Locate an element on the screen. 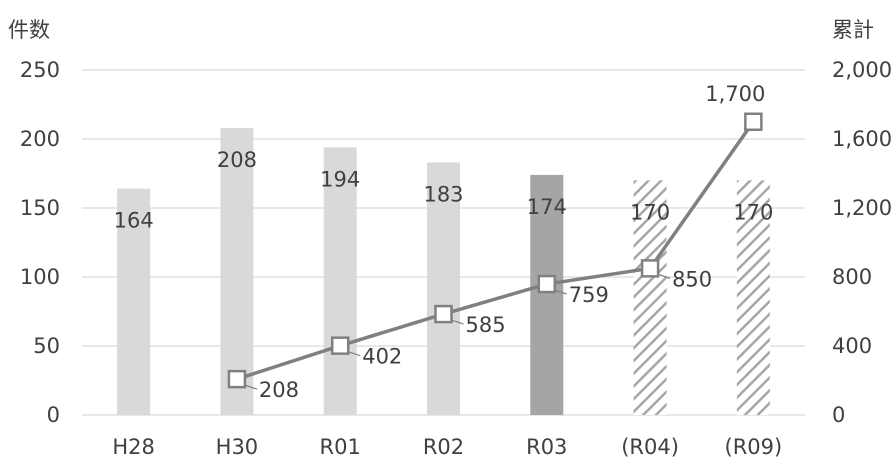 The image size is (893, 461). line-value-label: 759 is located at coordinates (589, 295).